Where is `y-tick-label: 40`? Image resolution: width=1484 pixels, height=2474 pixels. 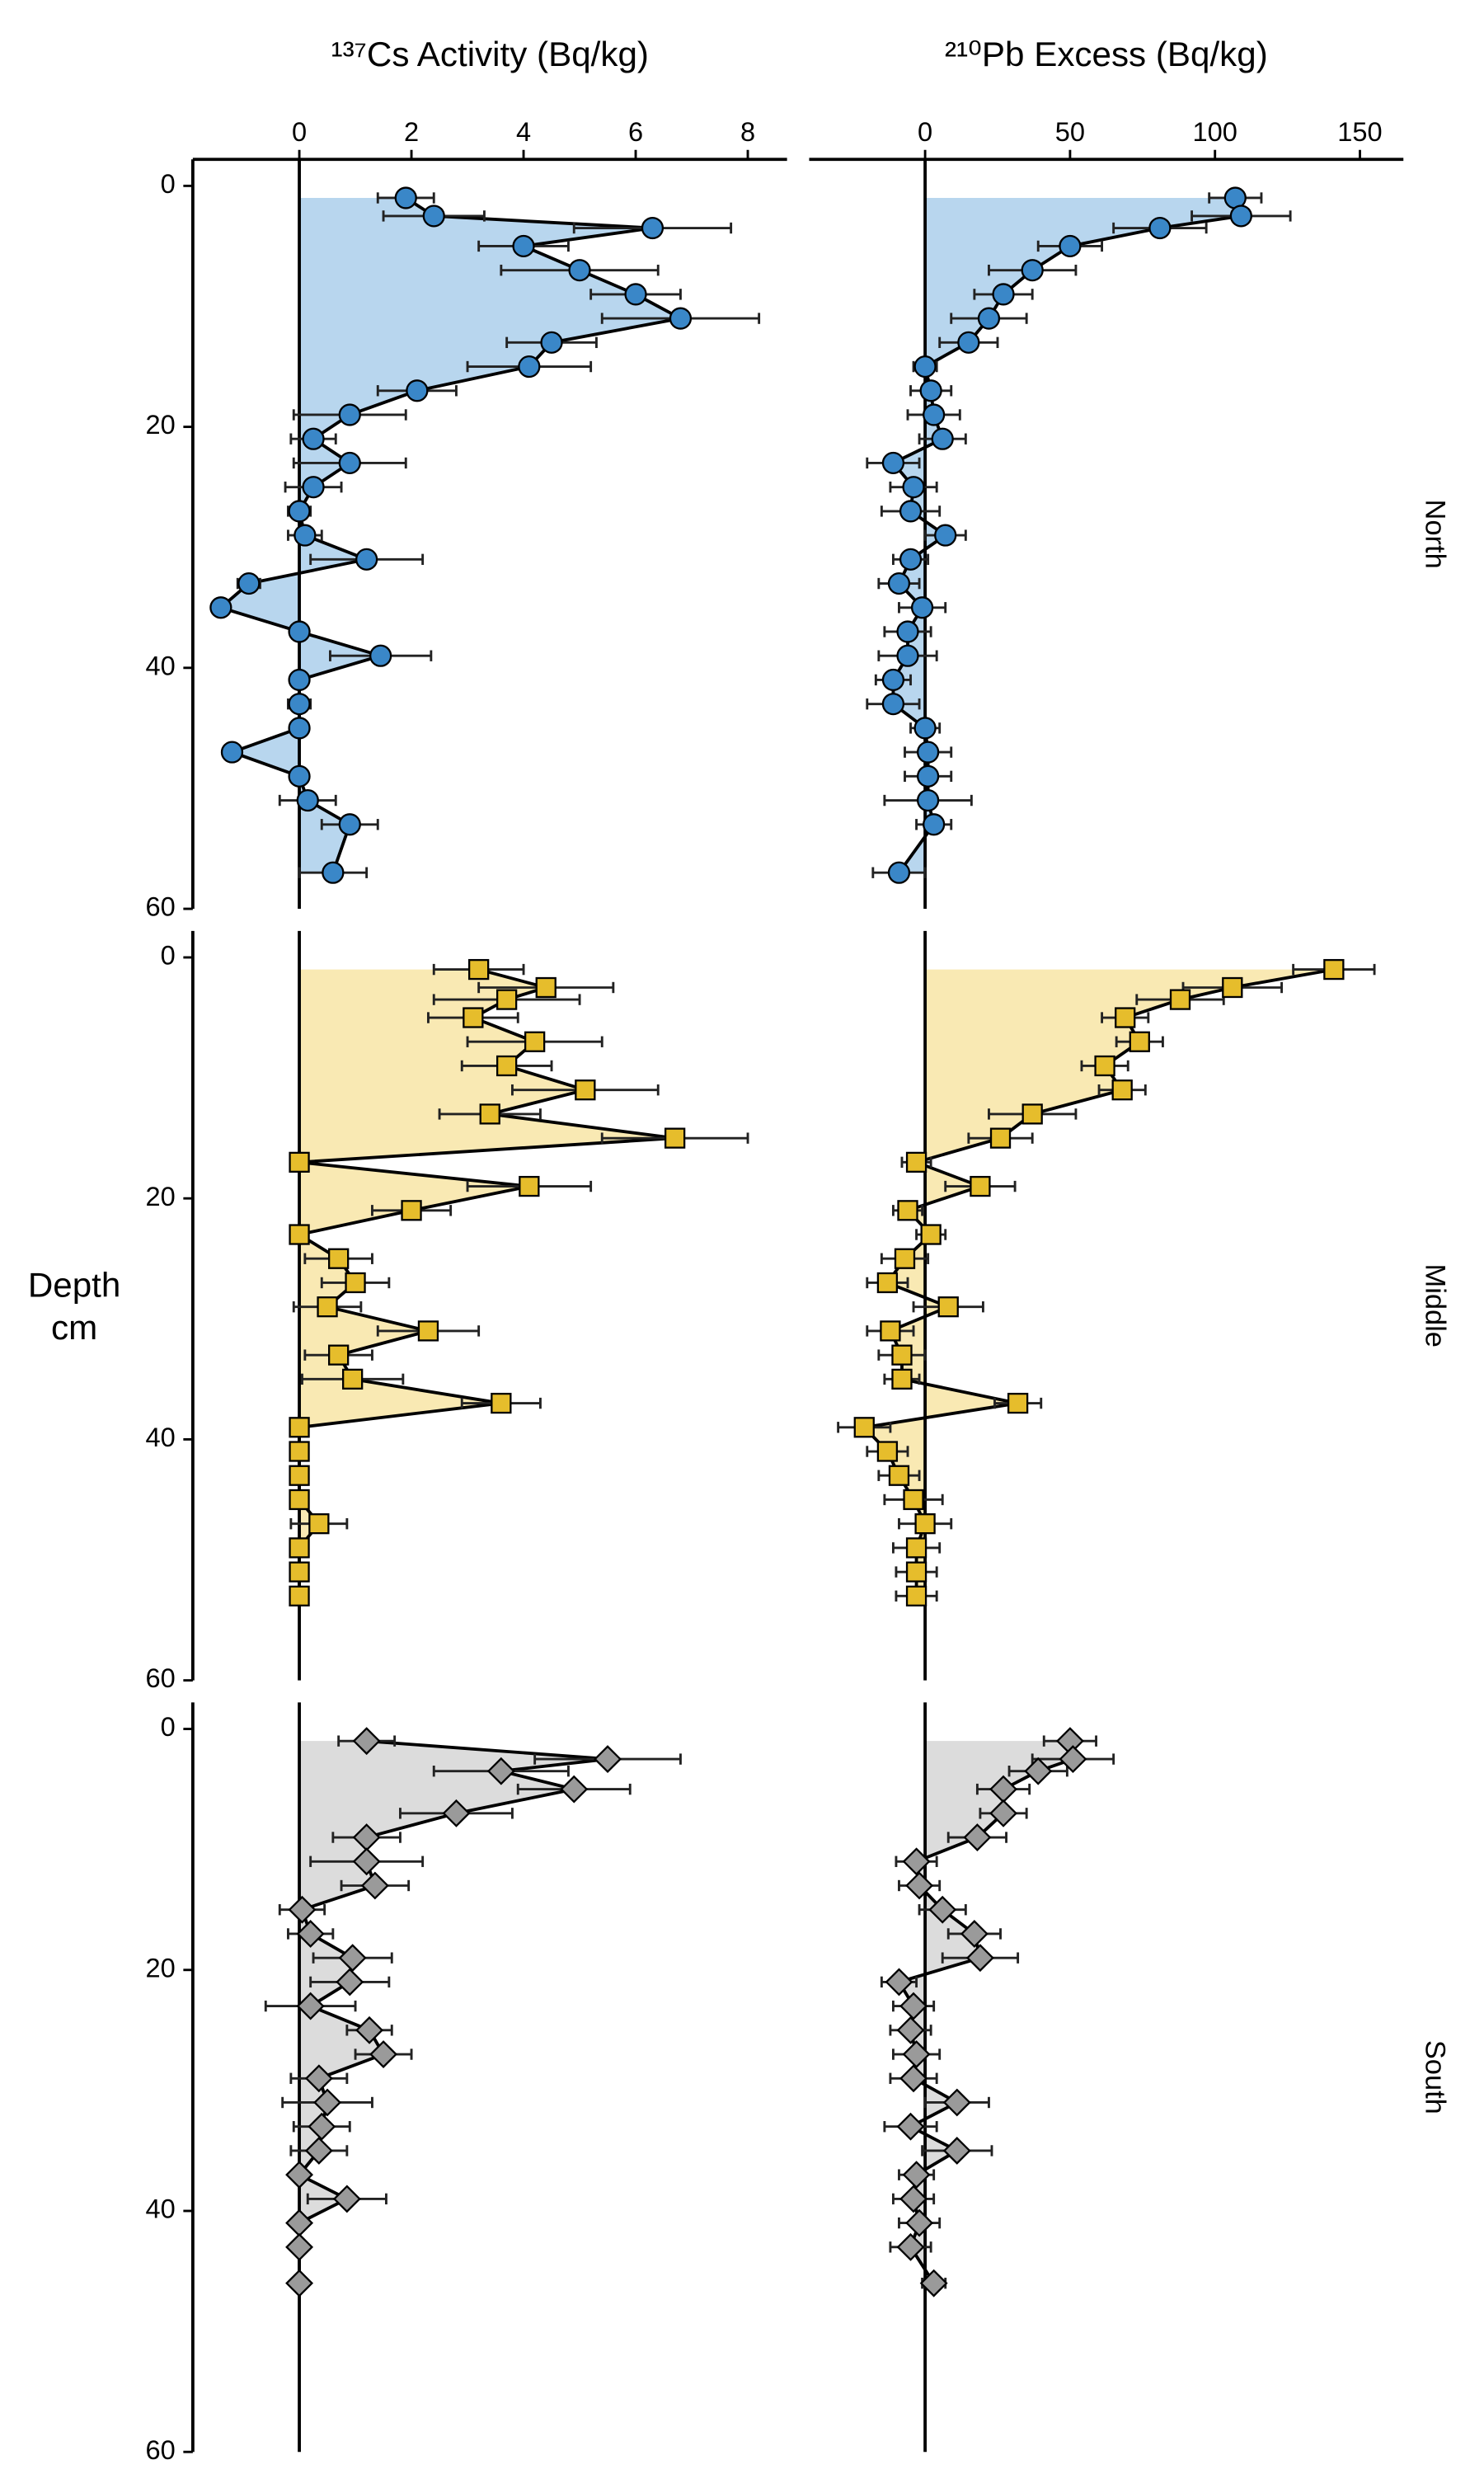
y-tick-label: 40 is located at coordinates (161, 2209).